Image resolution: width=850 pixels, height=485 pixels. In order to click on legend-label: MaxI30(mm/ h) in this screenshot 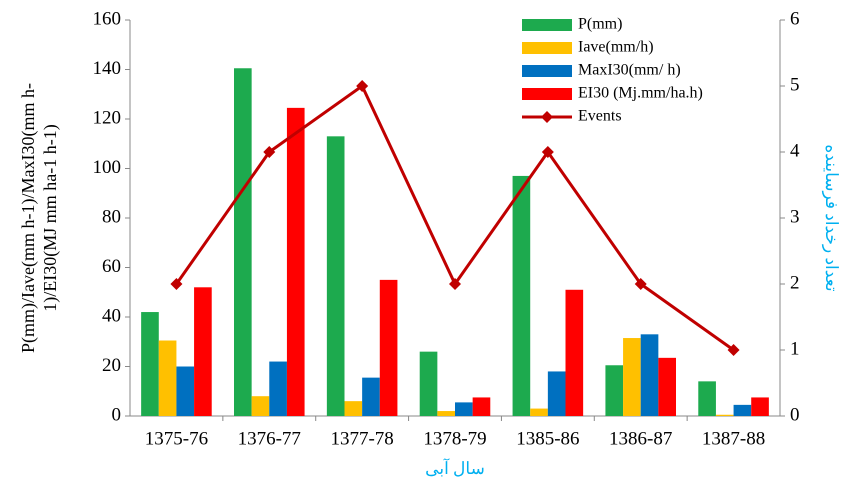, I will do `click(629, 70)`.